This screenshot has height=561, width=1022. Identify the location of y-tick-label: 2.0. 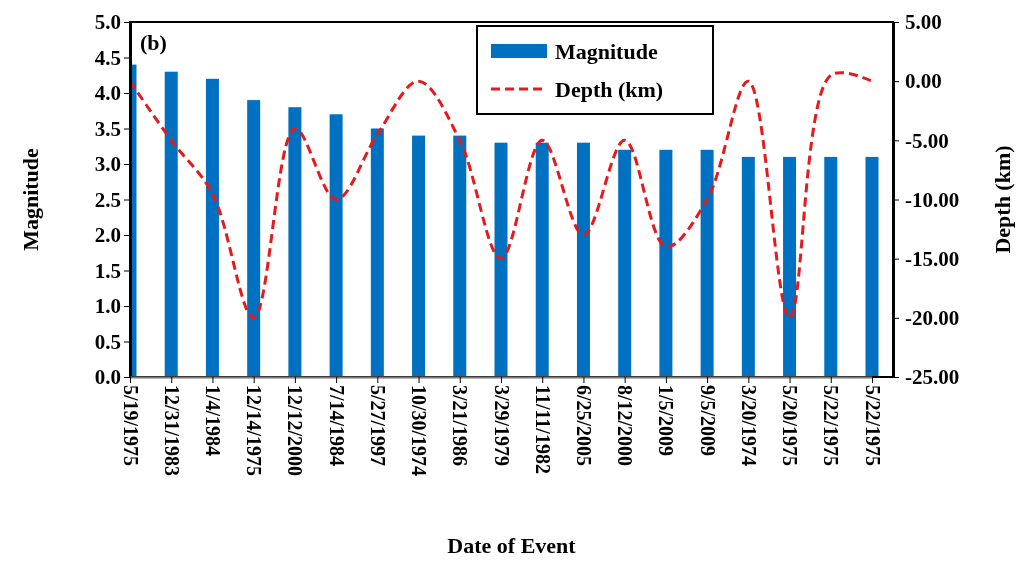
(107, 235).